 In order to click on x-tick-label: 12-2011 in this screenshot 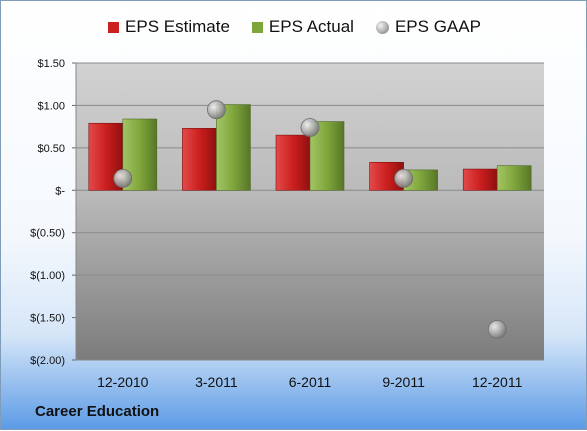, I will do `click(497, 382)`.